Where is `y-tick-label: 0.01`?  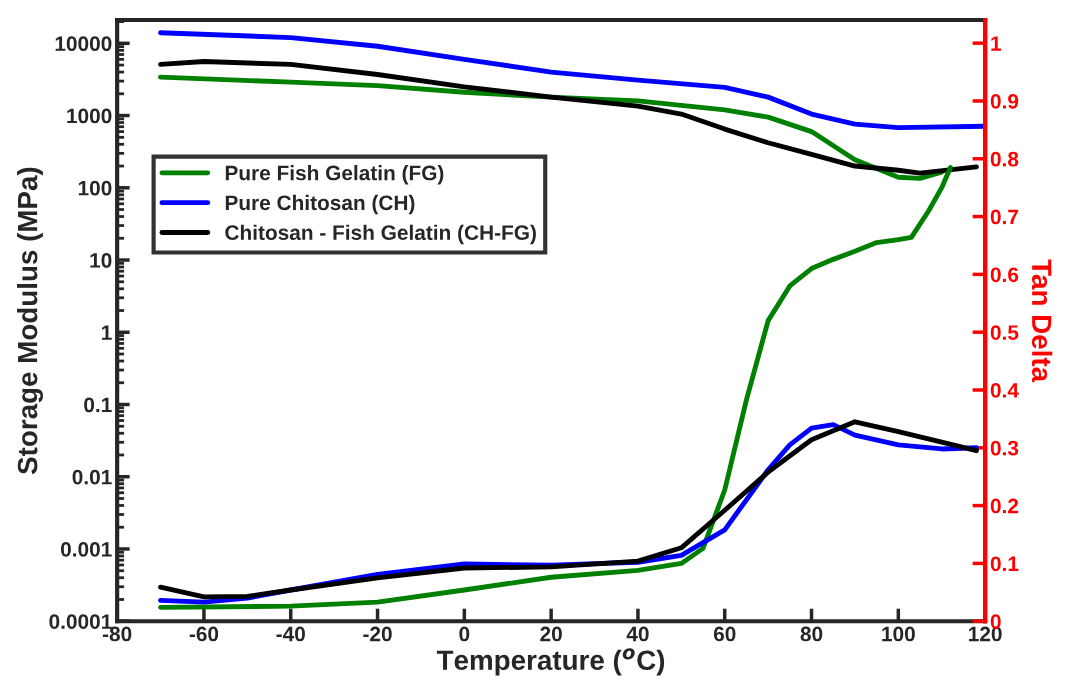
y-tick-label: 0.01 is located at coordinates (92, 477).